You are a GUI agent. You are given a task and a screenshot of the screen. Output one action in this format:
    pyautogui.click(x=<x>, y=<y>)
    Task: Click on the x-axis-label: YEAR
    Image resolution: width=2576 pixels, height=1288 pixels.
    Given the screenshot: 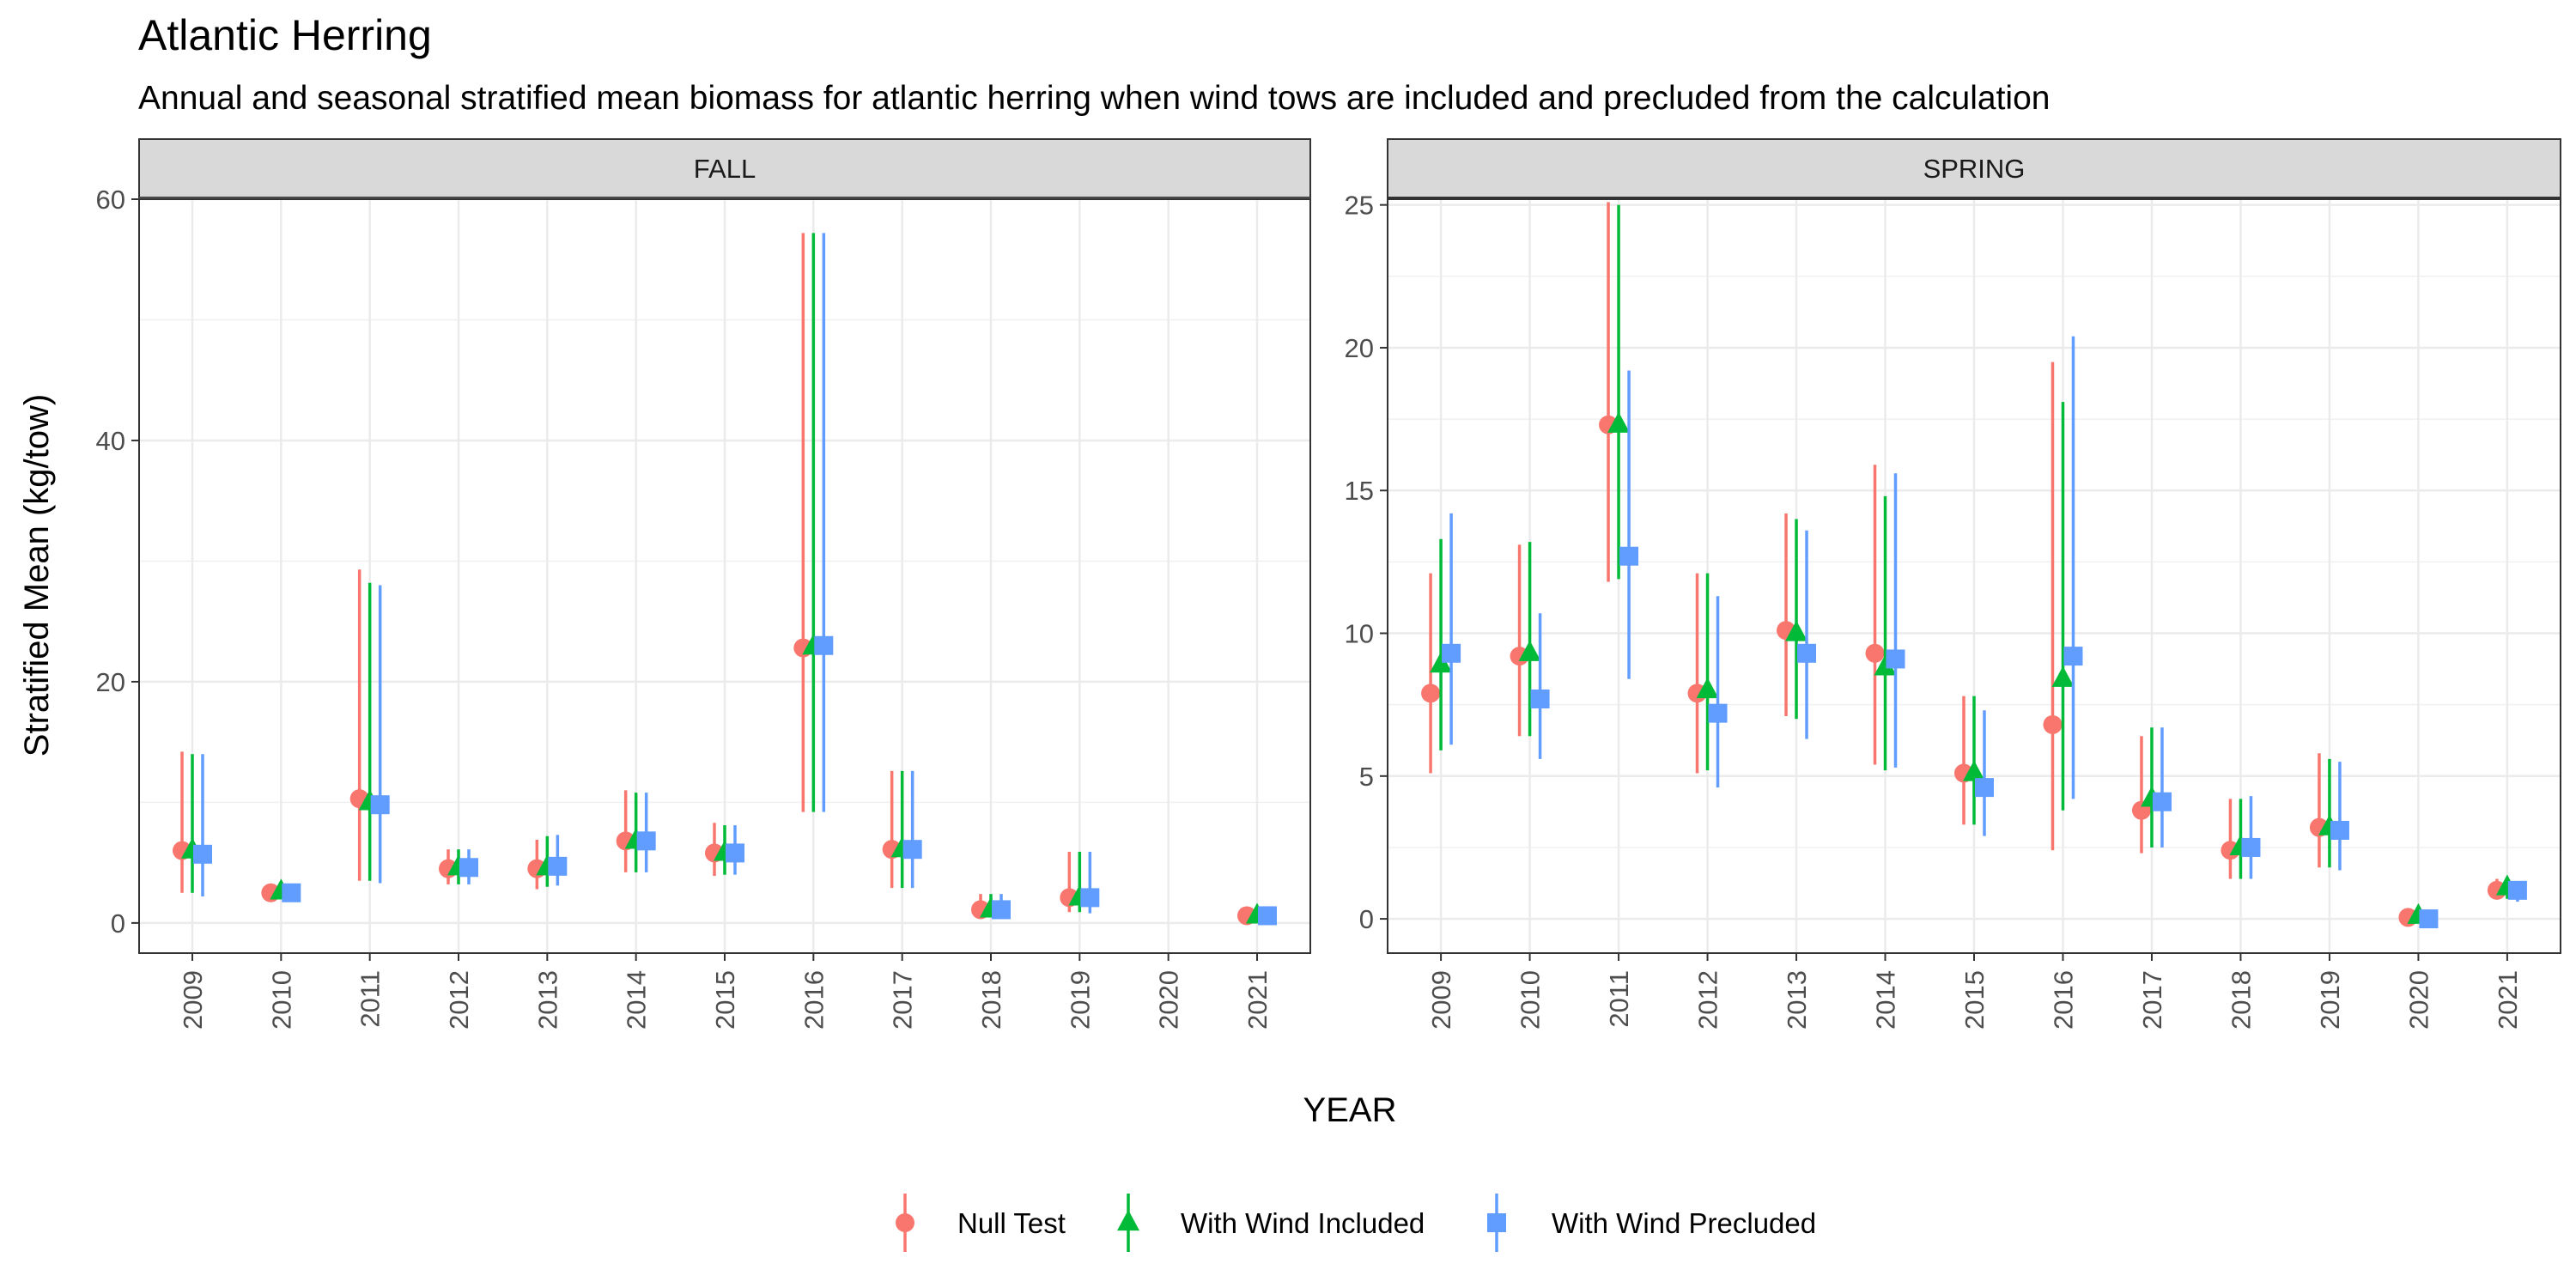 What is the action you would take?
    pyautogui.click(x=1350, y=1110)
    